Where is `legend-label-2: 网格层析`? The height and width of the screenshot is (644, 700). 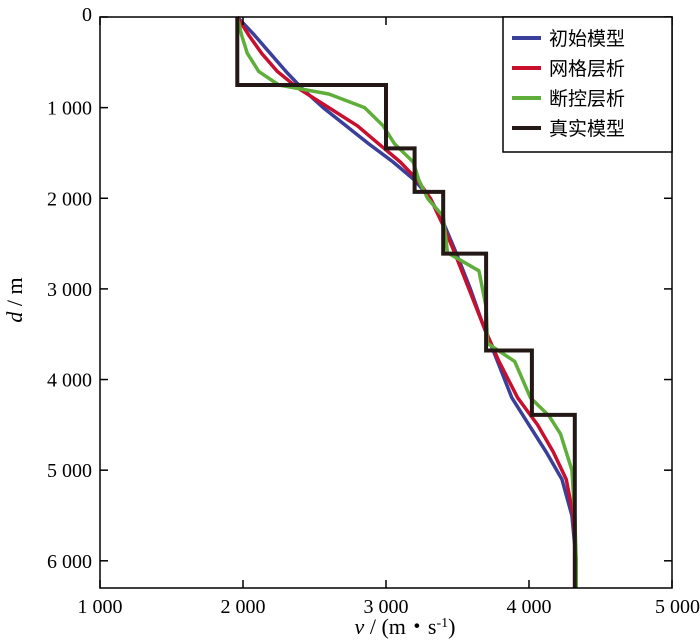 legend-label-2: 网格层析 is located at coordinates (587, 69).